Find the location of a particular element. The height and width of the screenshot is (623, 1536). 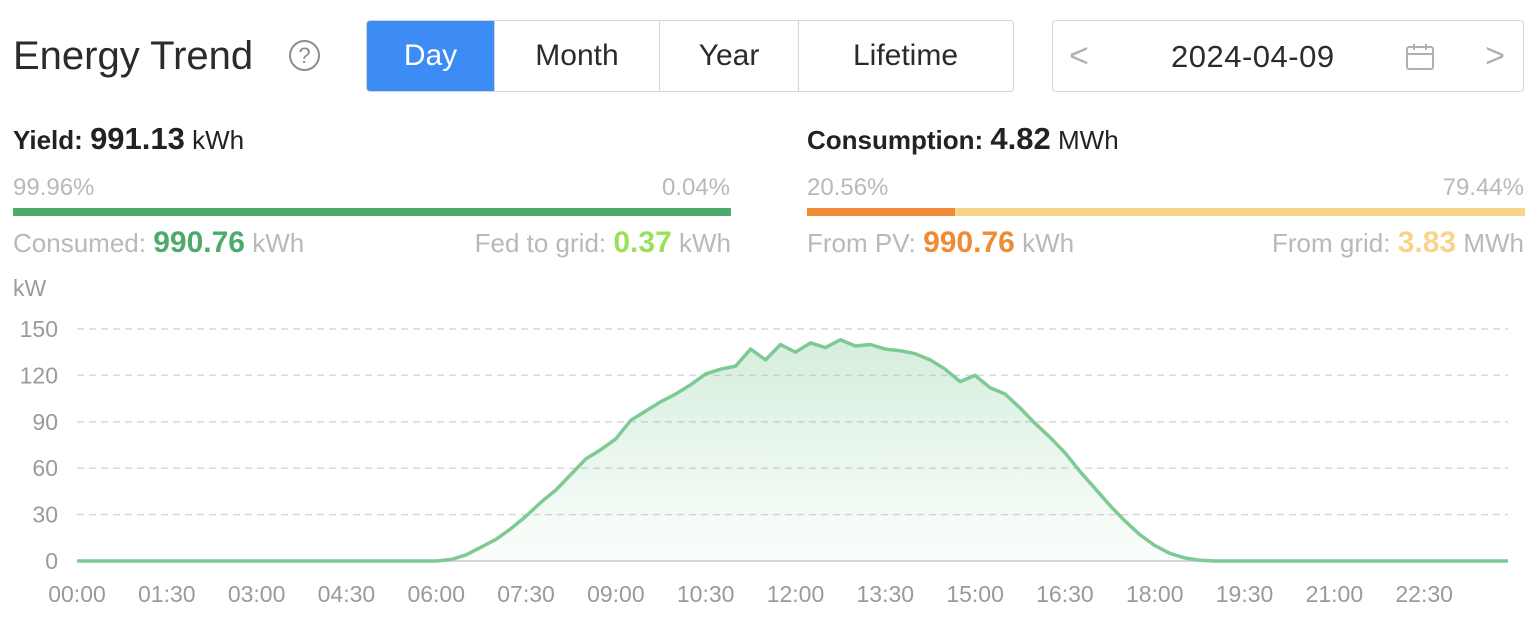

yield-summary: Yield: 991.13 kWh is located at coordinates (128, 139).